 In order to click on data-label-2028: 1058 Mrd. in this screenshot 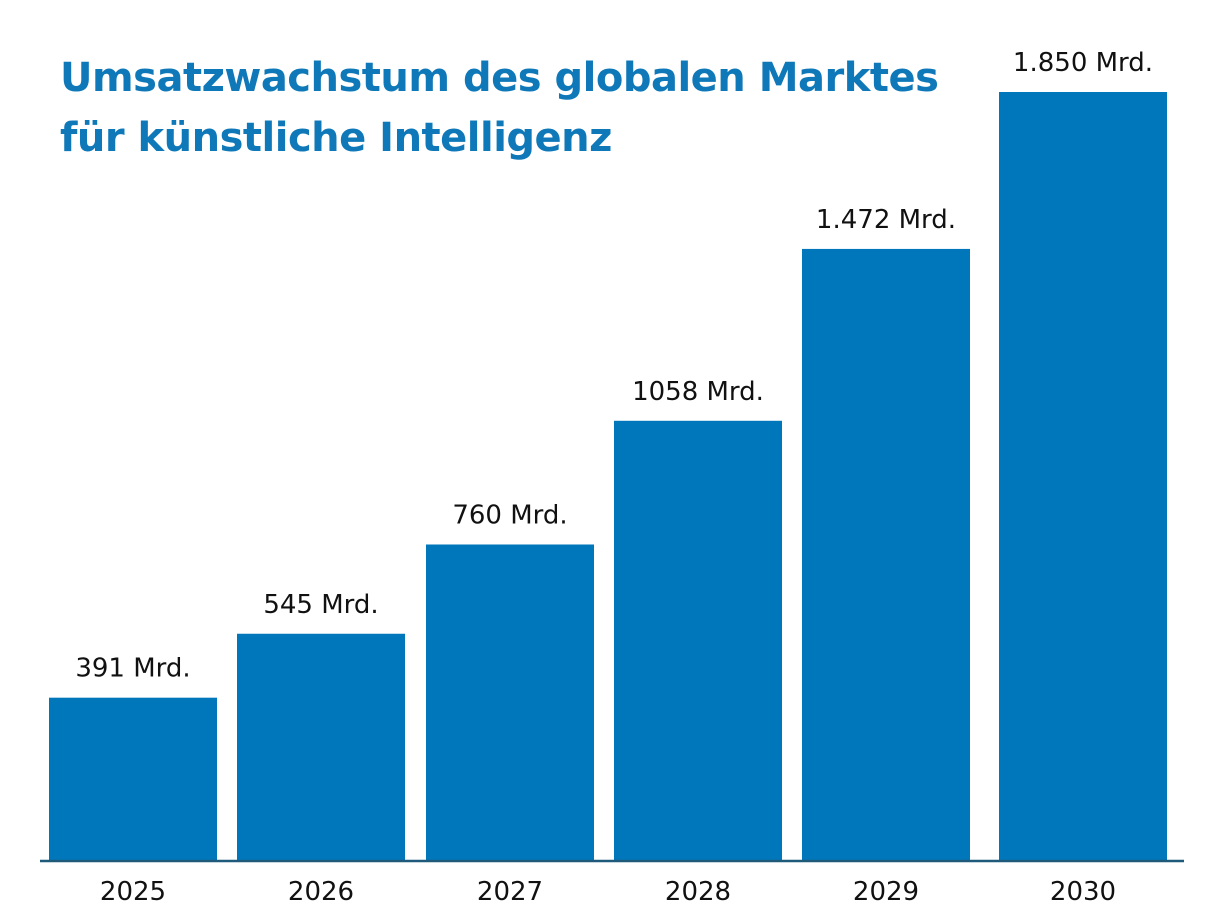, I will do `click(698, 392)`.